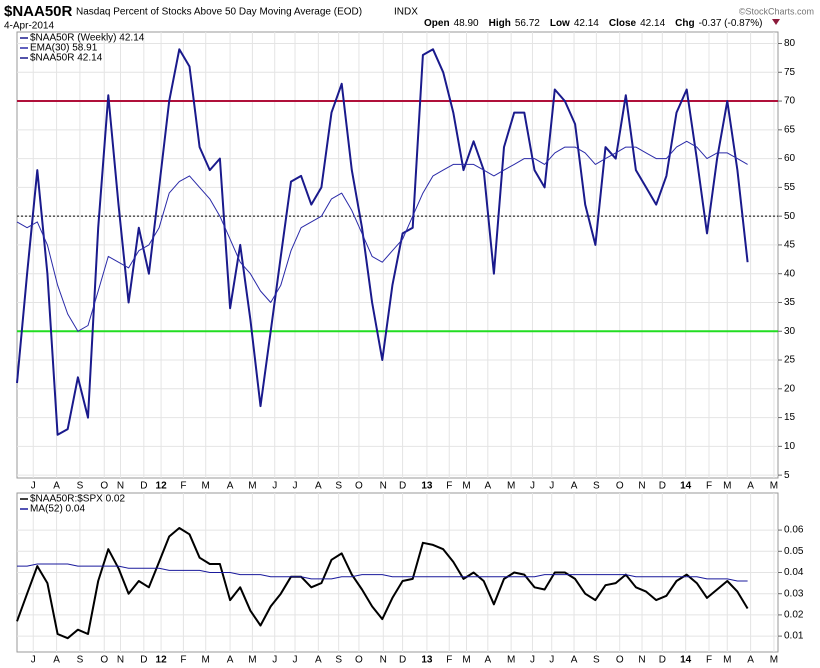  Describe the element at coordinates (406, 12) in the screenshot. I see `exchange: INDX` at that location.